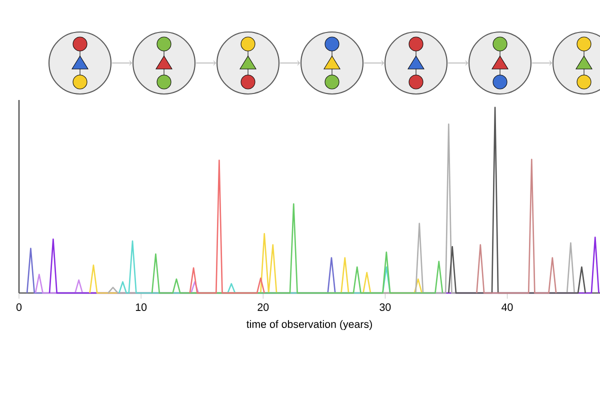 Image resolution: width=600 pixels, height=400 pixels. Describe the element at coordinates (385, 307) in the screenshot. I see `x-tick-label: 30` at that location.